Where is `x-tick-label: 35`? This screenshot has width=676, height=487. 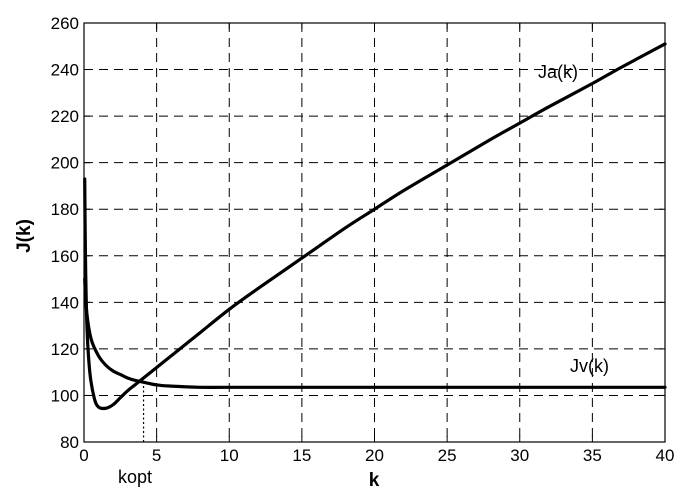 x-tick-label: 35 is located at coordinates (592, 455).